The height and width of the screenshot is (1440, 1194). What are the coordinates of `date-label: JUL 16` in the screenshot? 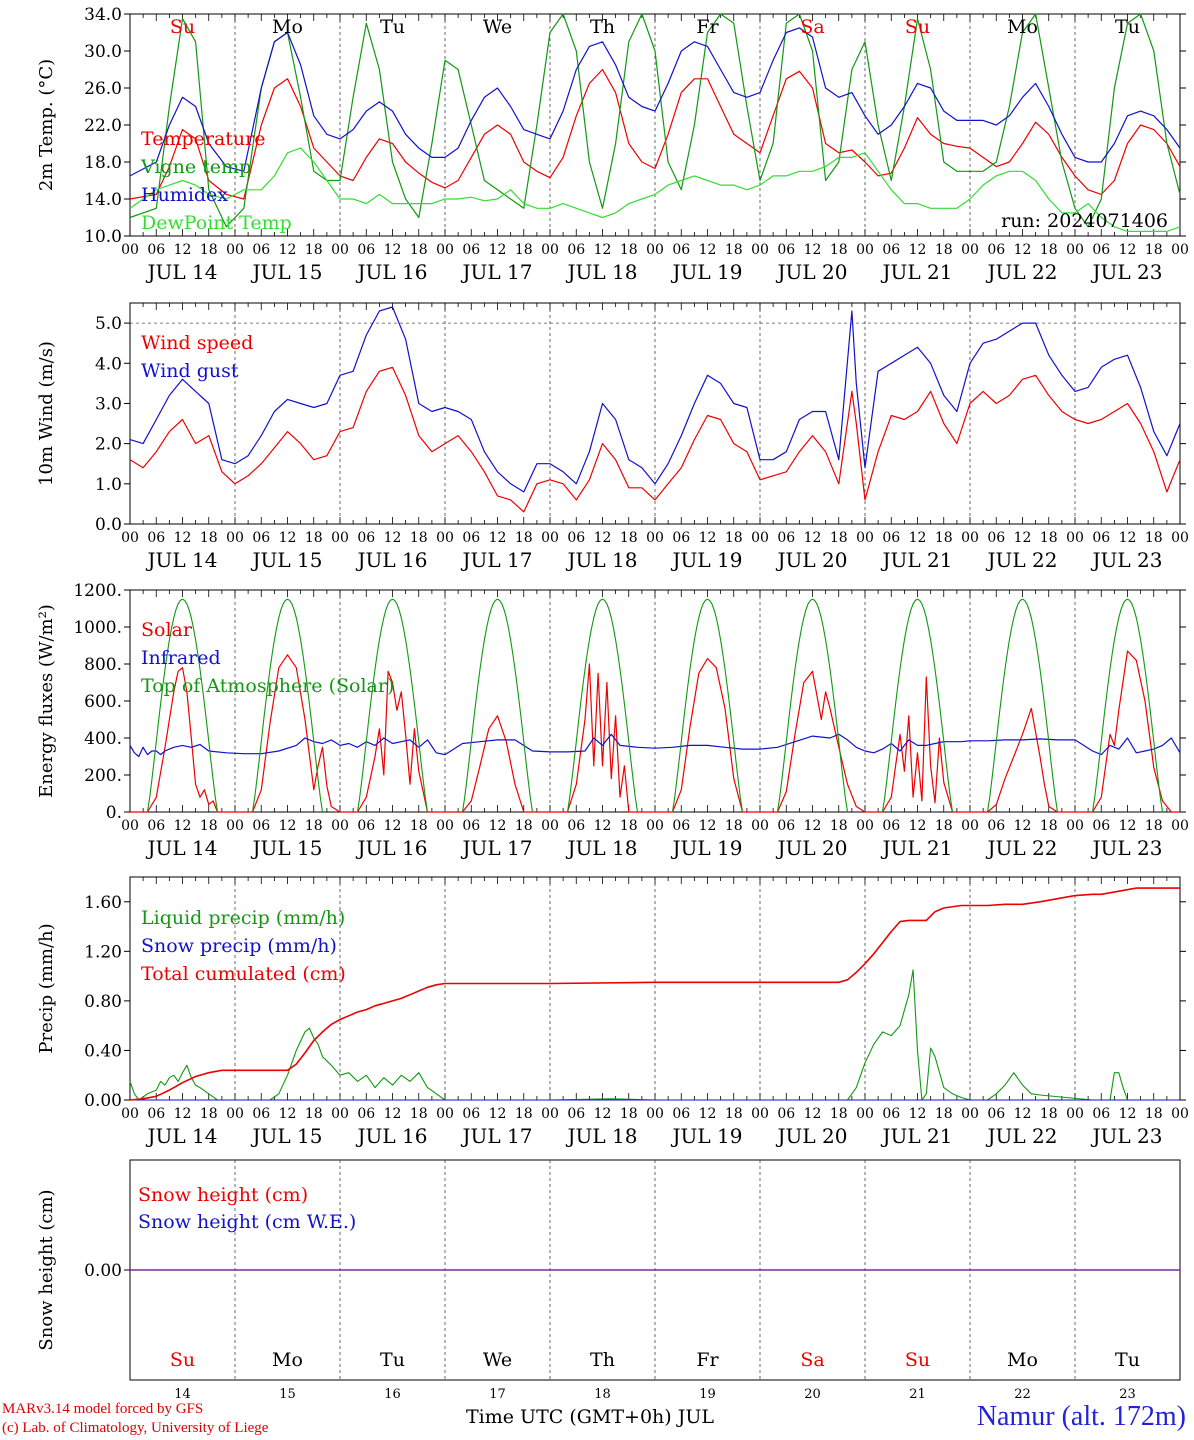 It's located at (392, 1136).